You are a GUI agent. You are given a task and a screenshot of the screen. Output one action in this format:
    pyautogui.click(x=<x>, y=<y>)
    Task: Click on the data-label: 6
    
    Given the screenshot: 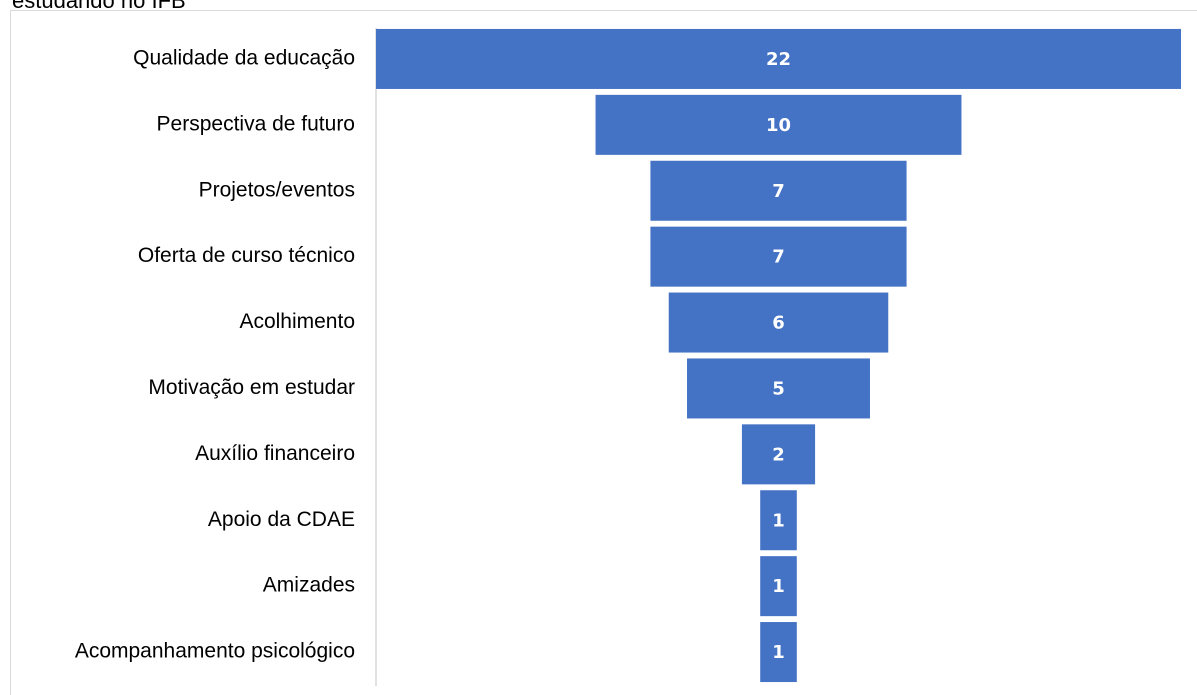 What is the action you would take?
    pyautogui.click(x=778, y=323)
    